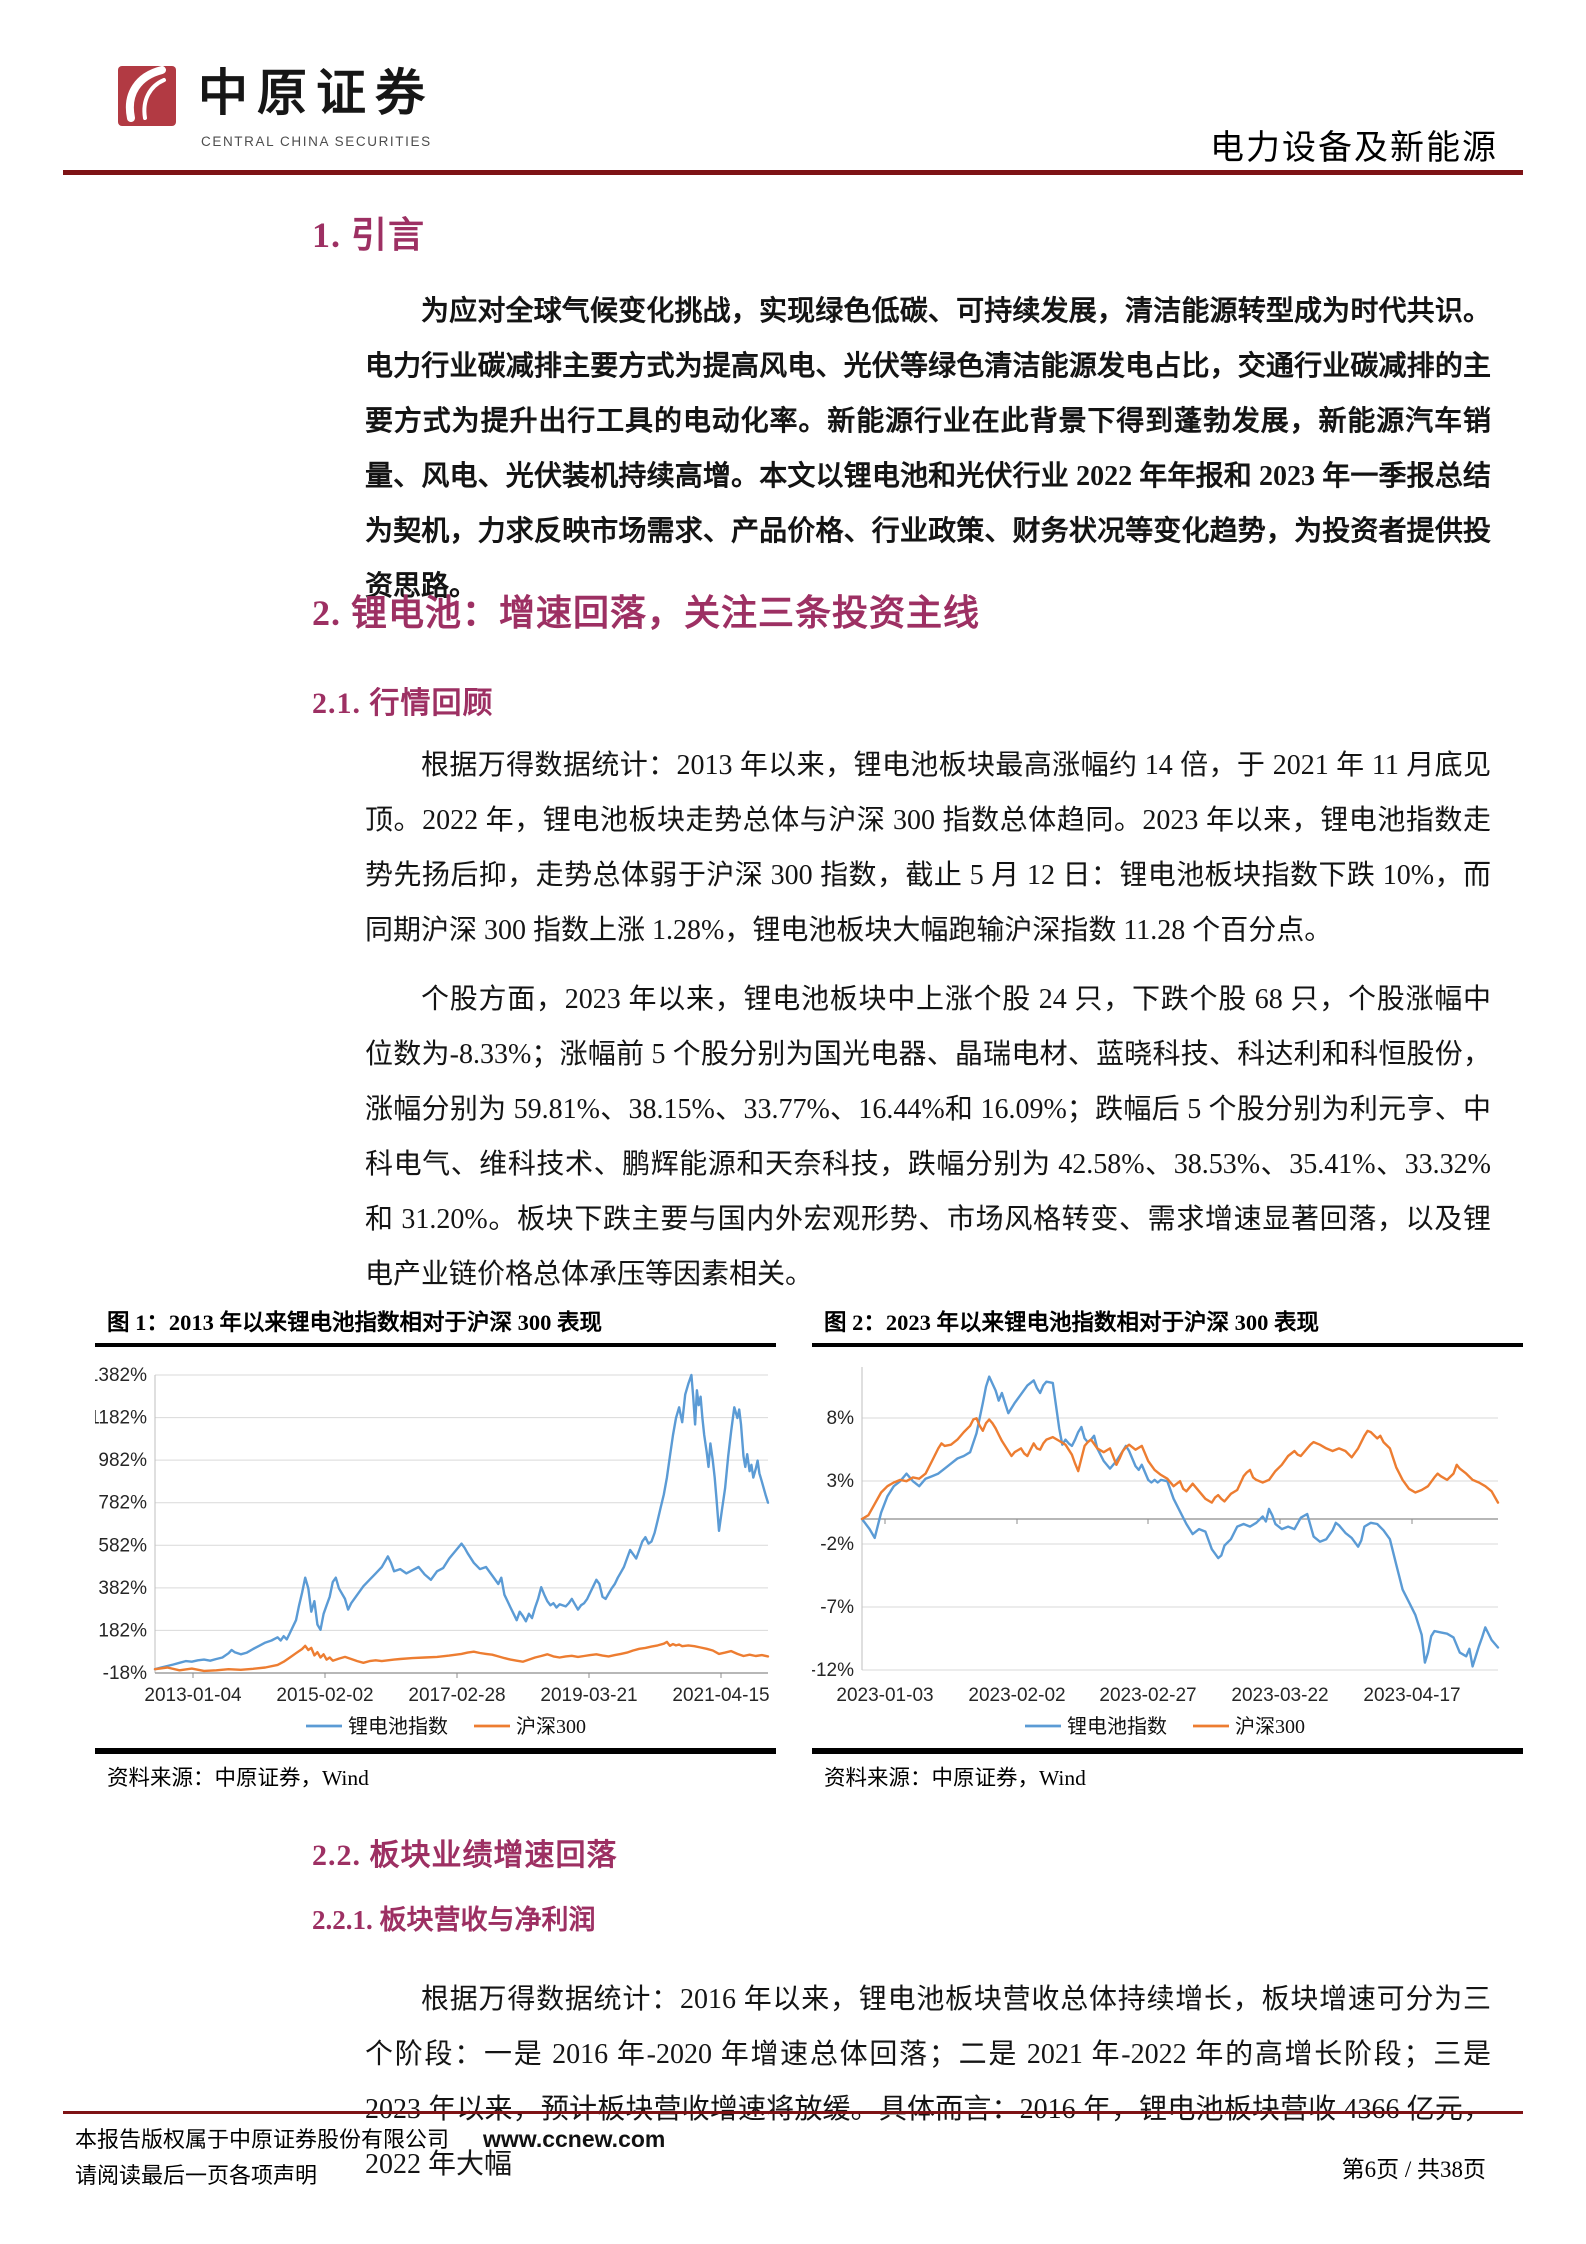  I want to click on svg-text: 2023-01-03, so click(884, 1695).